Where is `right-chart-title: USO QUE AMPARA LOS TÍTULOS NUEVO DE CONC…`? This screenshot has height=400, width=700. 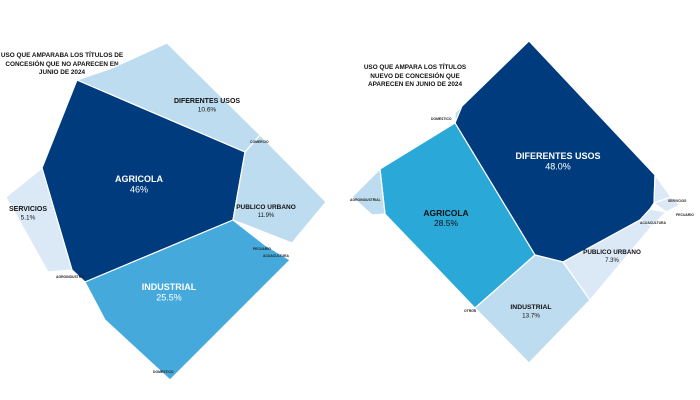 right-chart-title: USO QUE AMPARA LOS TÍTULOS NUEVO DE CONC… is located at coordinates (415, 76).